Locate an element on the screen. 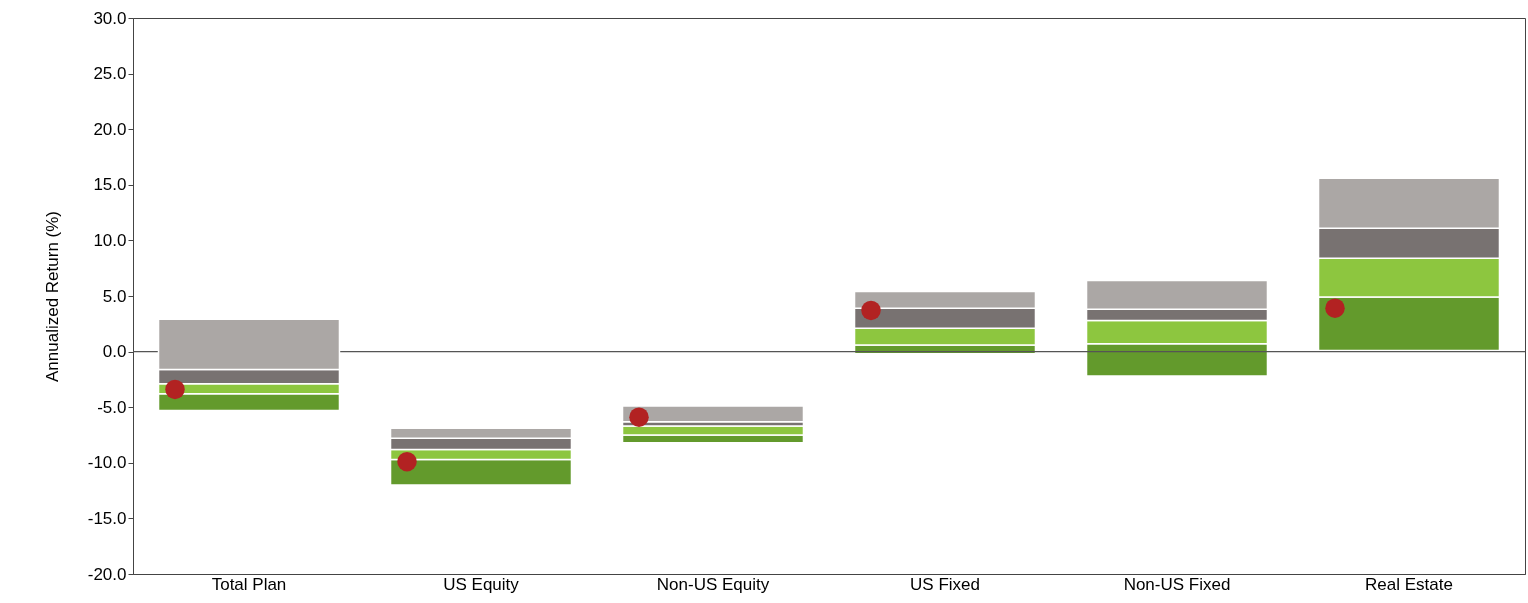  y-tick-label: 10.0 is located at coordinates (110, 240).